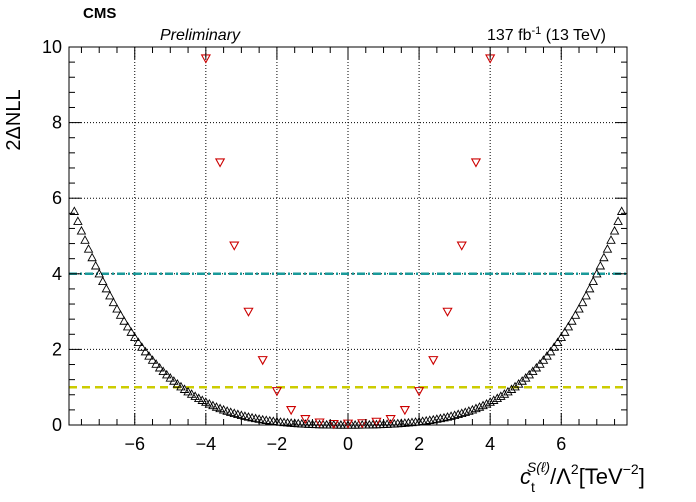  I want to click on x-title-divider: /Λ, so click(560, 476).